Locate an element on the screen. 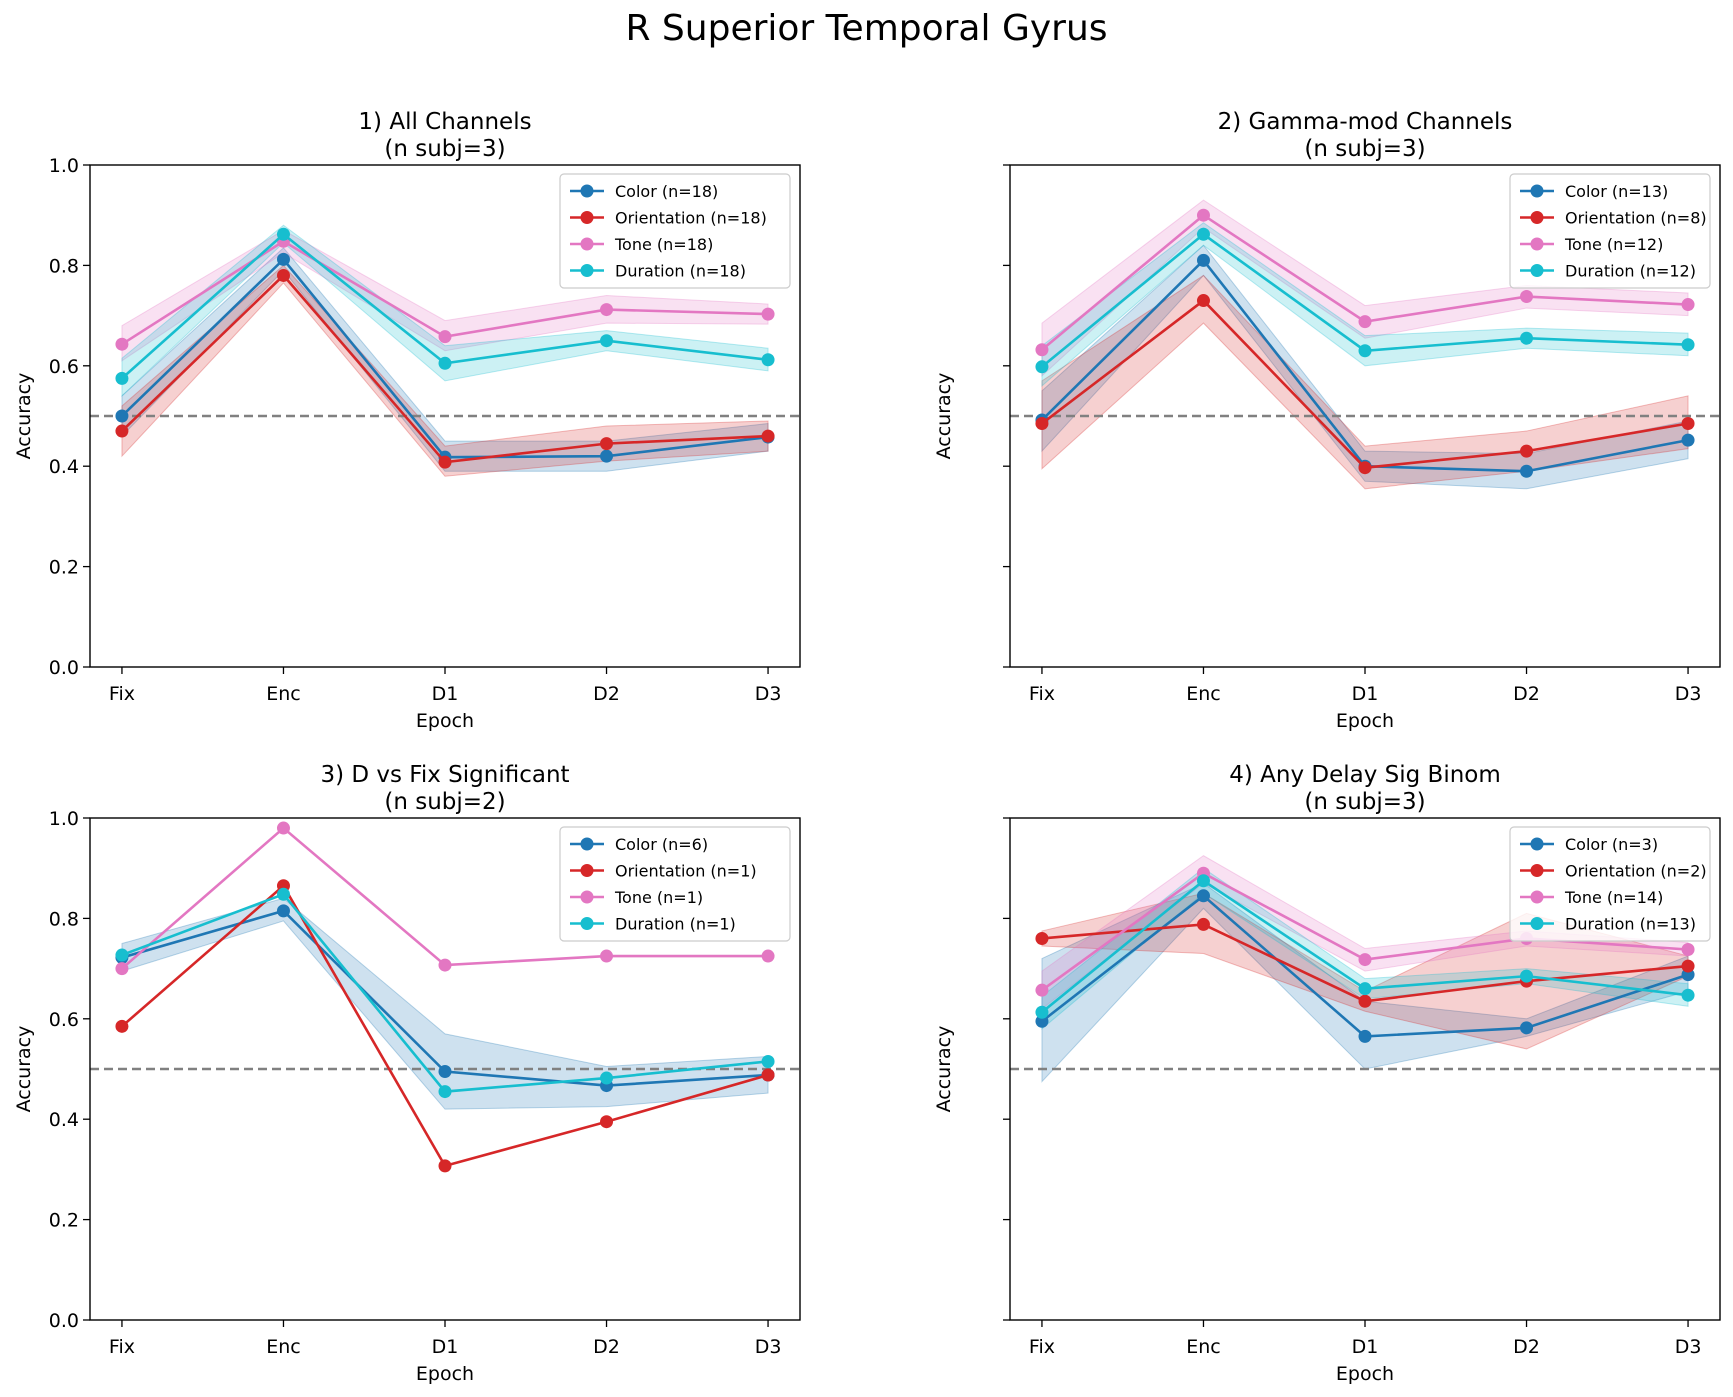 The width and height of the screenshot is (1733, 1397). subplot-title: 1) All Channels is located at coordinates (444, 122).